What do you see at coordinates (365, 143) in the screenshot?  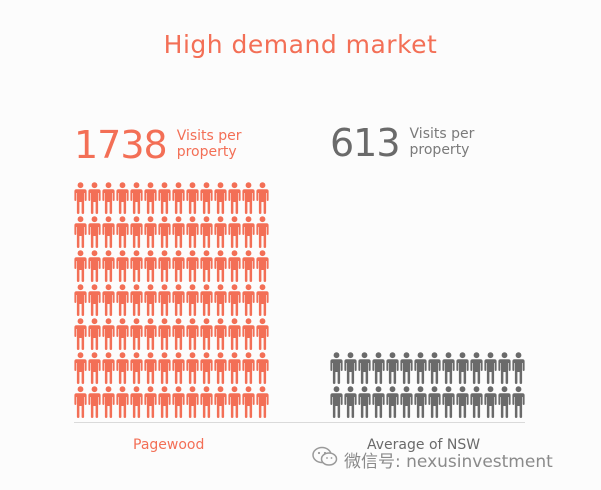 I see `stat-number: 613` at bounding box center [365, 143].